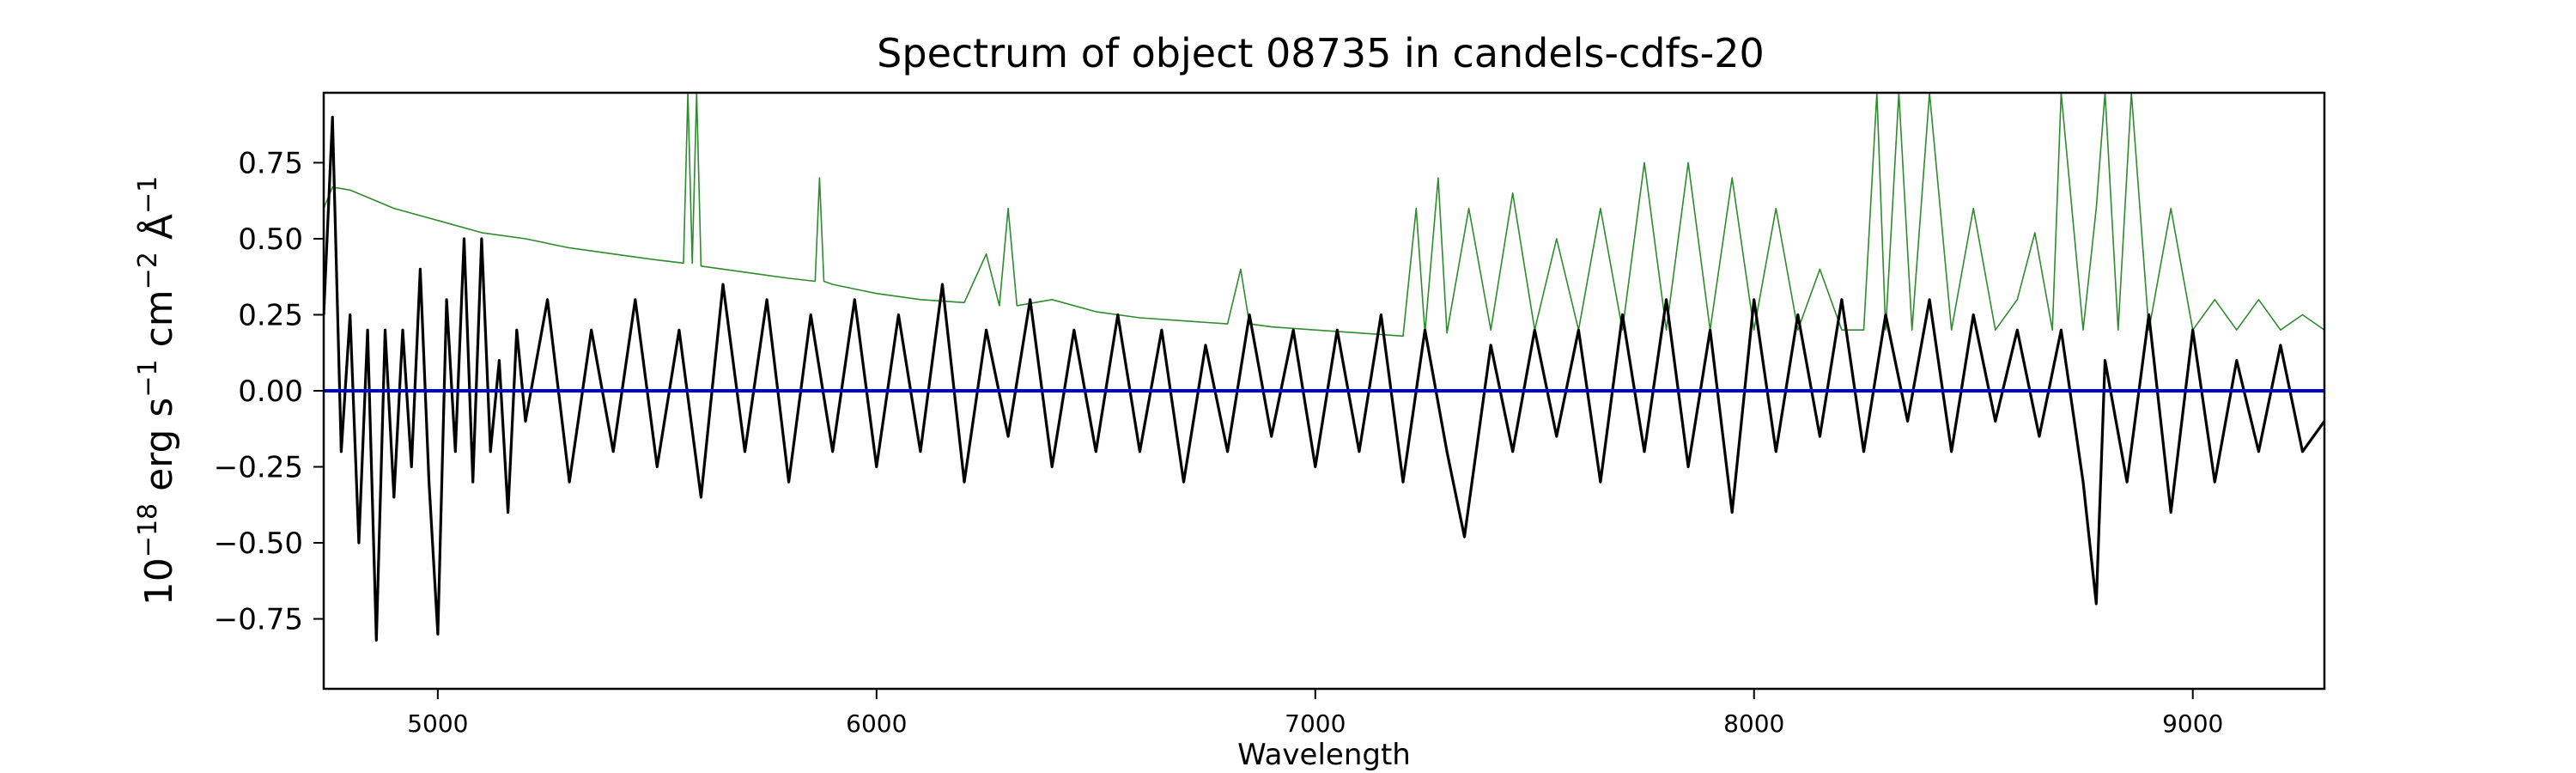  Describe the element at coordinates (159, 581) in the screenshot. I see `y-label-base: 10` at that location.